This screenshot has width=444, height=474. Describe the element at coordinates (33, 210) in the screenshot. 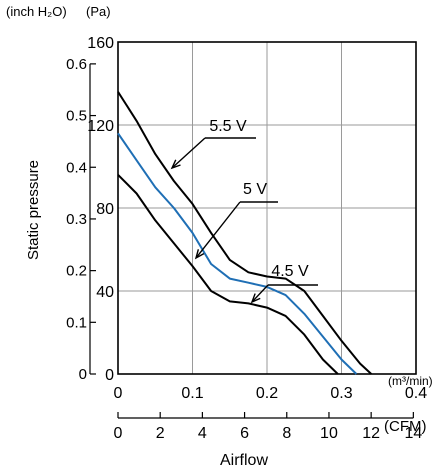

I see `y-axis-title: Static pressure` at that location.